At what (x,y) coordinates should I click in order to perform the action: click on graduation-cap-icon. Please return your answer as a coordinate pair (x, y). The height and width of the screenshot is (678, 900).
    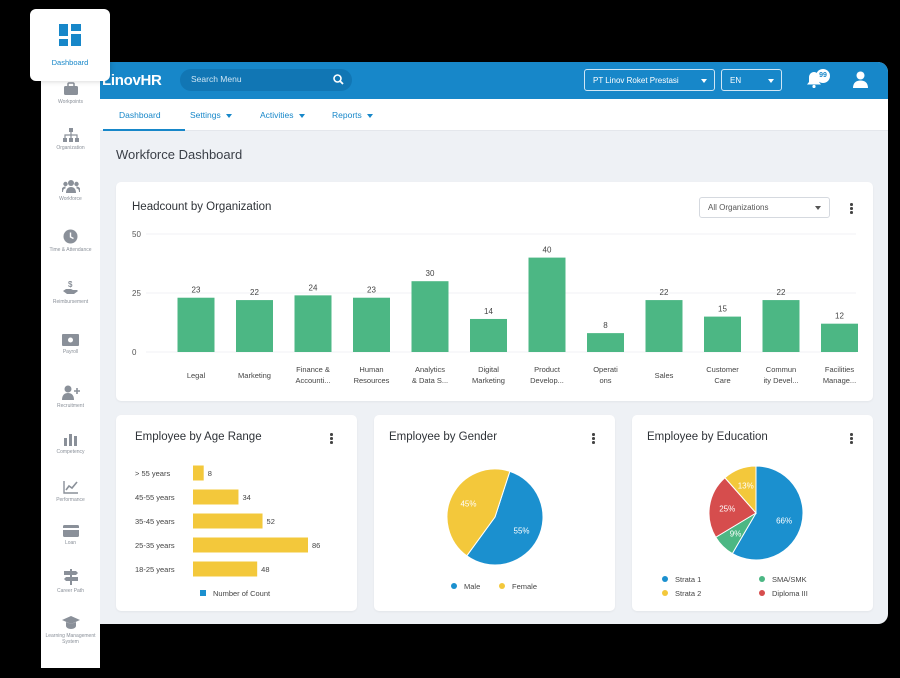
    Looking at the image, I should click on (70, 622).